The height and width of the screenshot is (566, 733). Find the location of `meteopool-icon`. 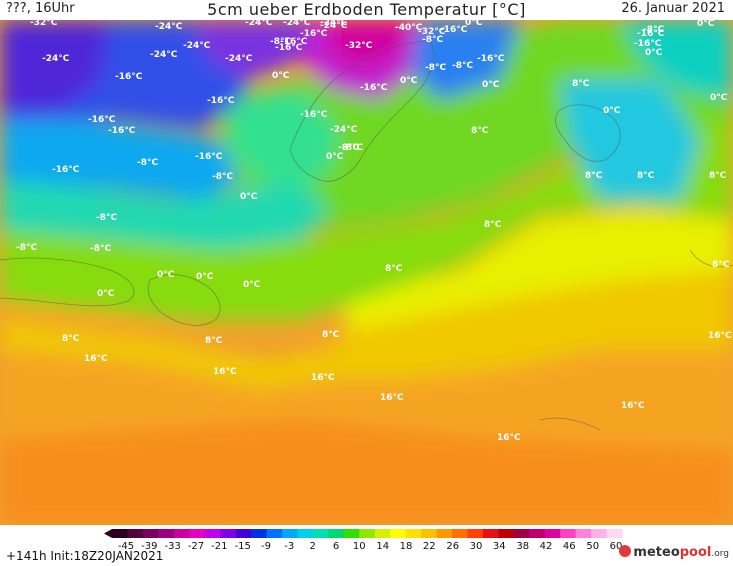

meteopool-icon is located at coordinates (625, 551).